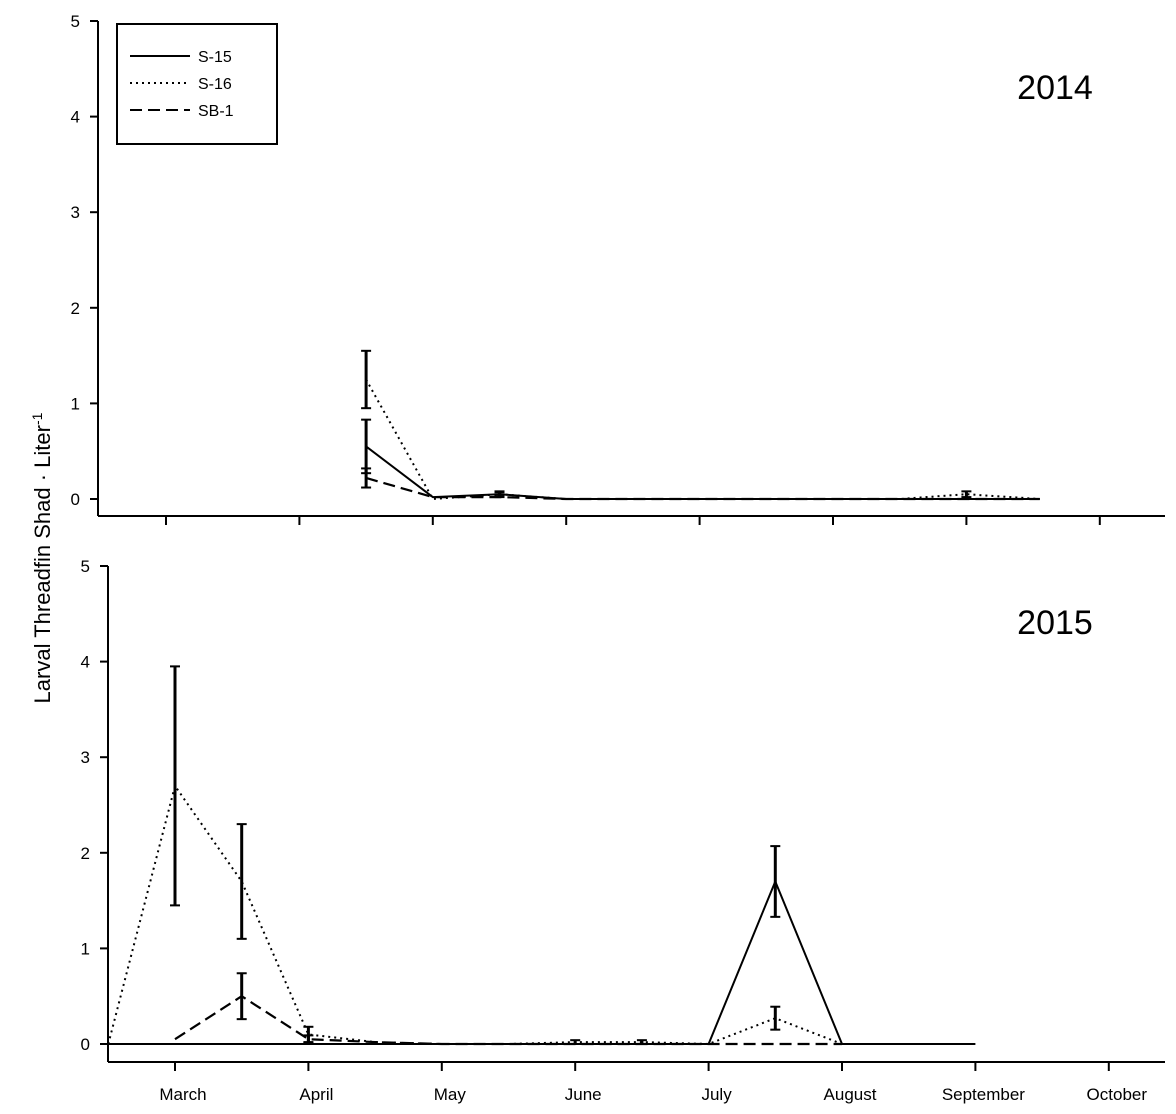 The height and width of the screenshot is (1114, 1176). What do you see at coordinates (583, 1094) in the screenshot?
I see `x-tick-label: June` at bounding box center [583, 1094].